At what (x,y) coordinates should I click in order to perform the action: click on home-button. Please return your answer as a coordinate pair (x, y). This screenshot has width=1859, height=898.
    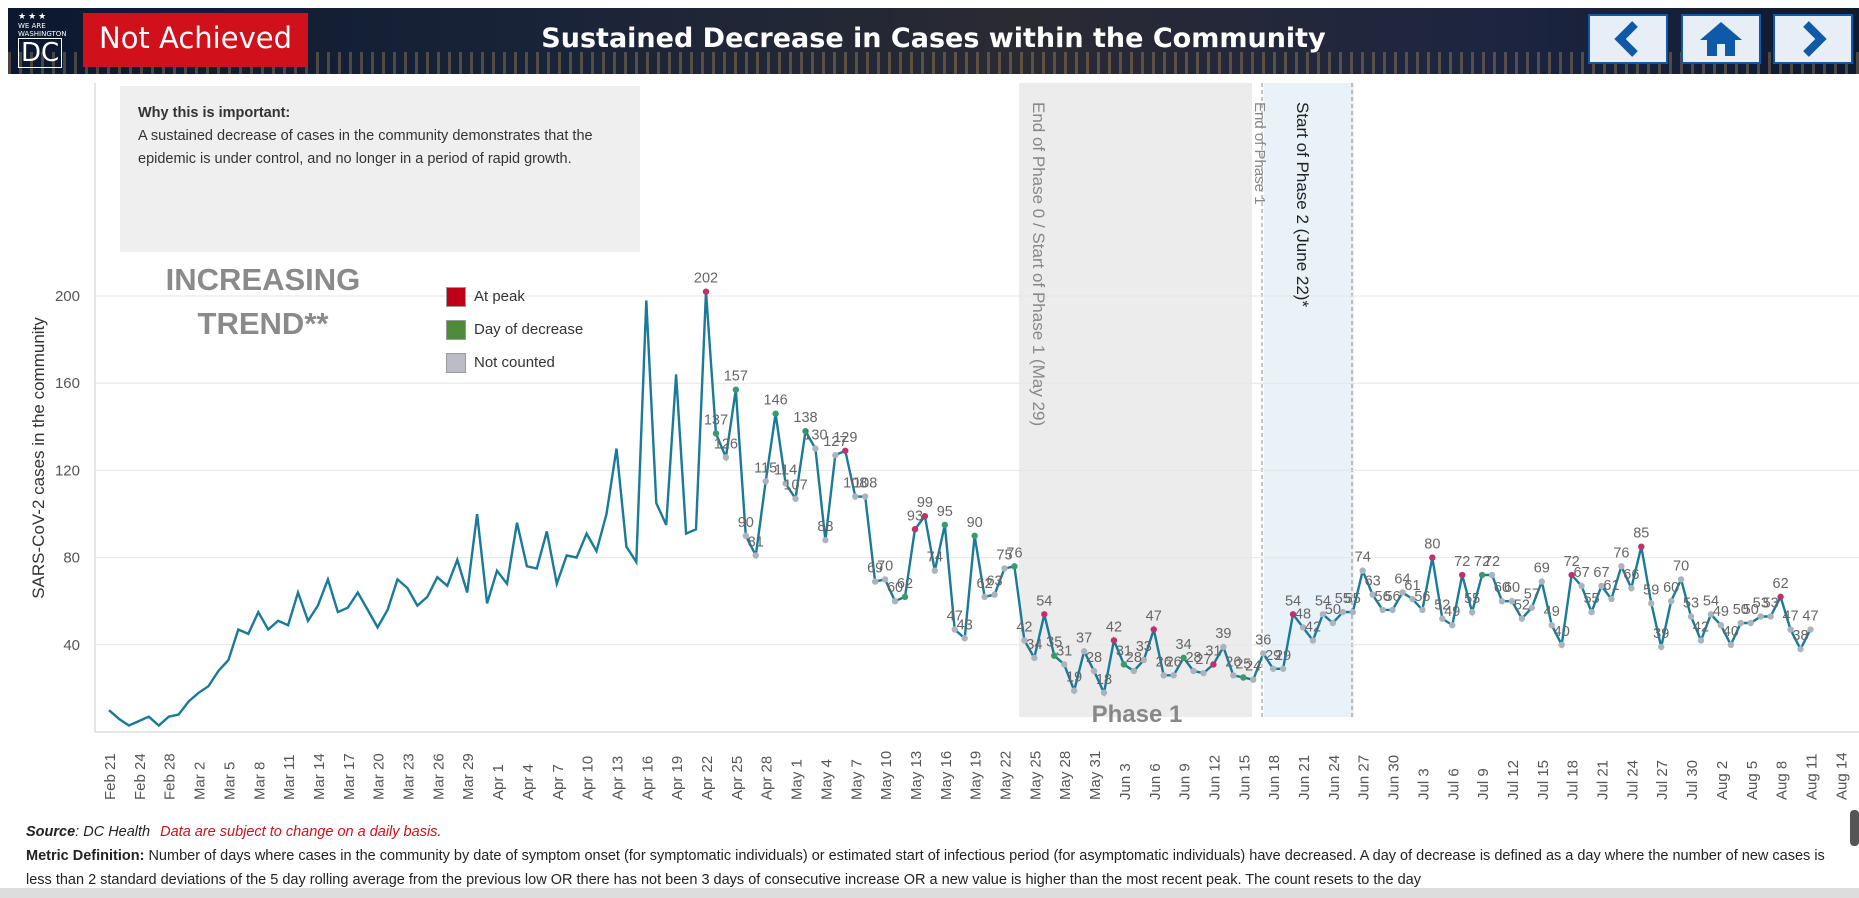
    Looking at the image, I should click on (1721, 39).